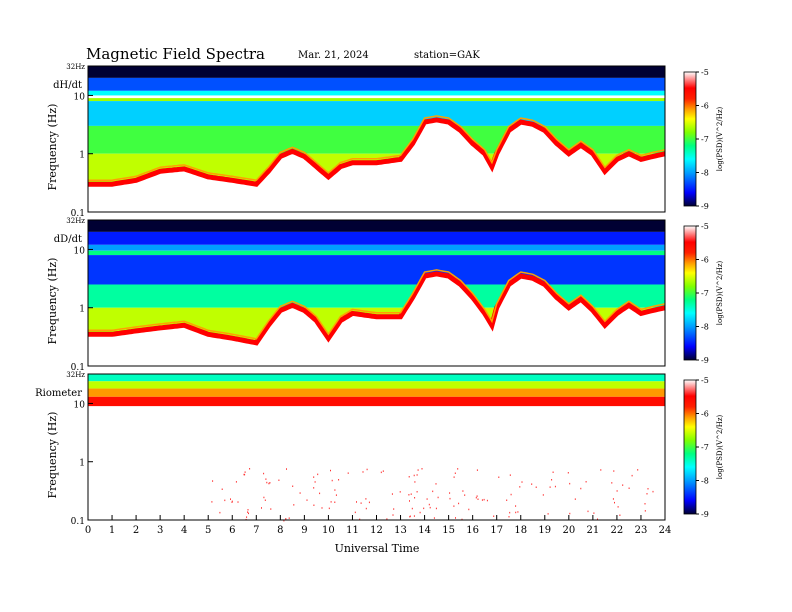 The image size is (792, 612). I want to click on x-tick-label: 3, so click(160, 530).